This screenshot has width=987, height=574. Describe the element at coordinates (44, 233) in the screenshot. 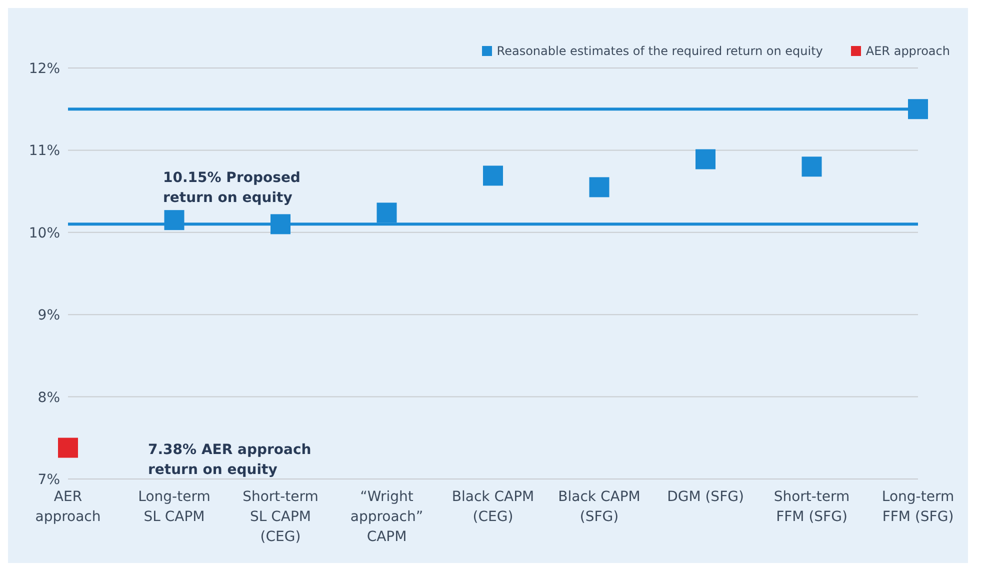

I see `y-tick-label: 10%` at that location.